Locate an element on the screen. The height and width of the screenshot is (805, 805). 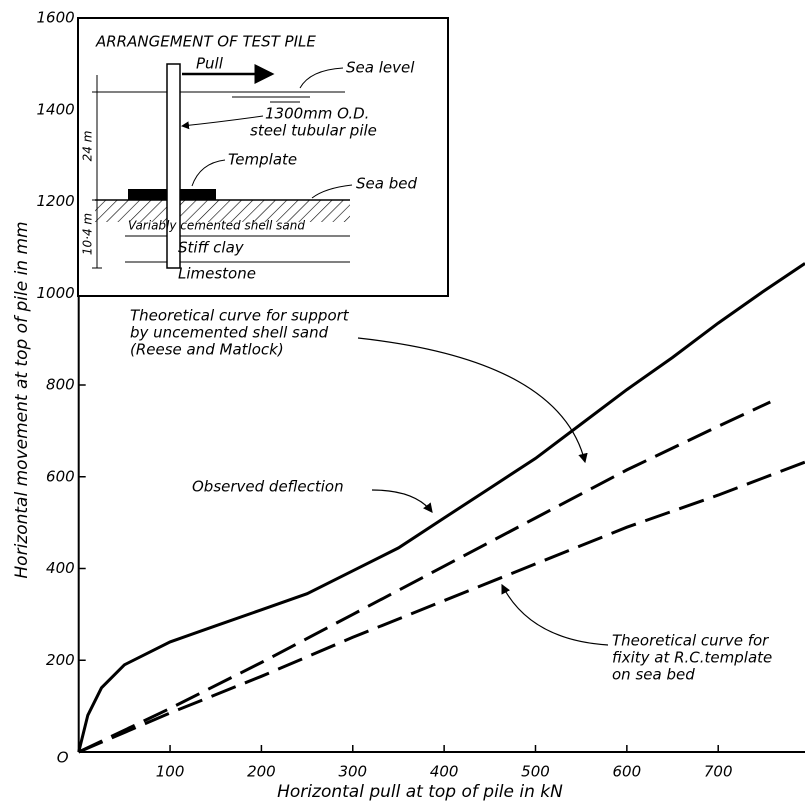
clay-label: Stiff clay is located at coordinates (211, 248).